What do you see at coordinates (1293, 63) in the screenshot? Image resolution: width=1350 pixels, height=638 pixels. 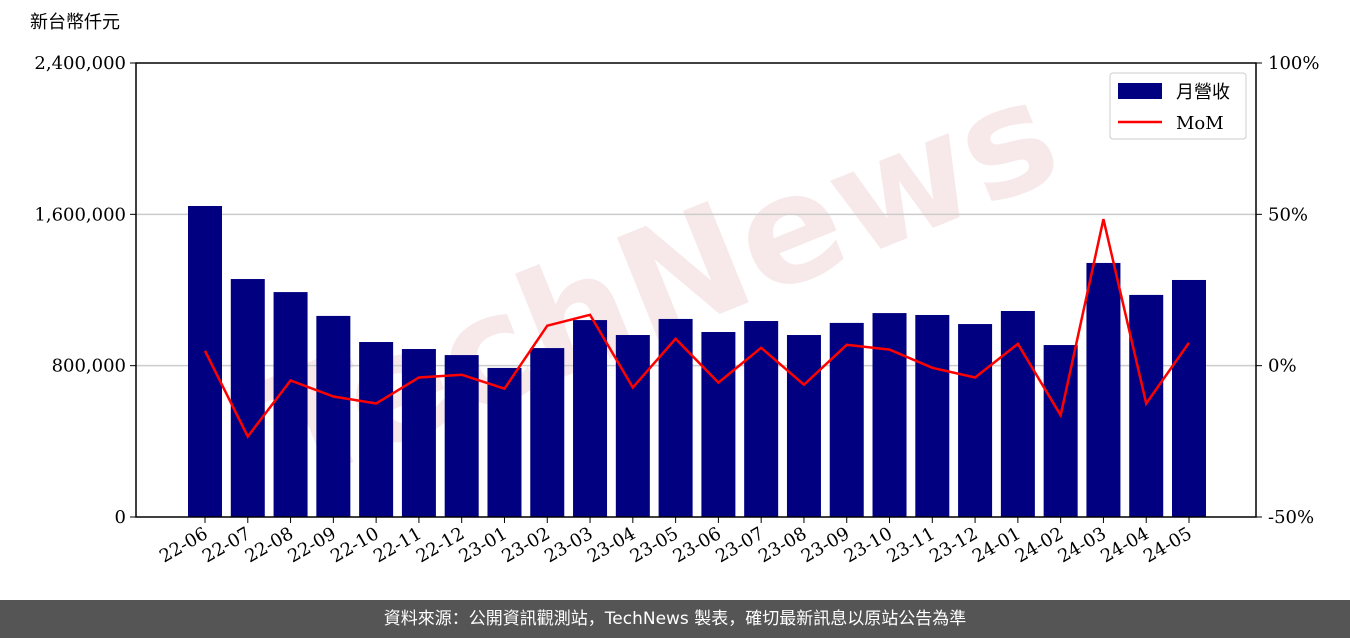 I see `y2-tick-label: 100%` at bounding box center [1293, 63].